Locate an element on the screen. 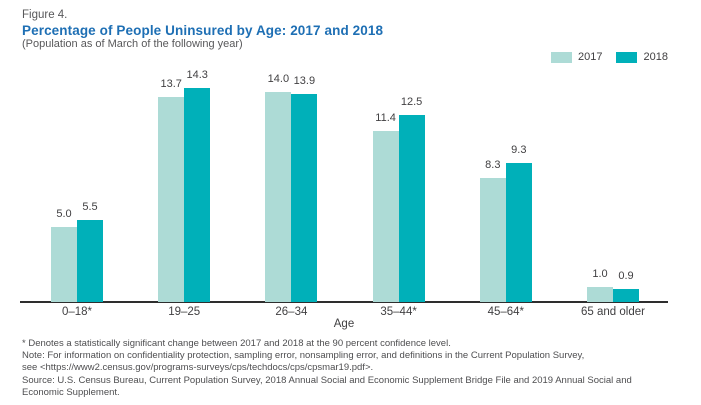 Image resolution: width=701 pixels, height=405 pixels. value-label-2018-45-64: 9.3 is located at coordinates (519, 149).